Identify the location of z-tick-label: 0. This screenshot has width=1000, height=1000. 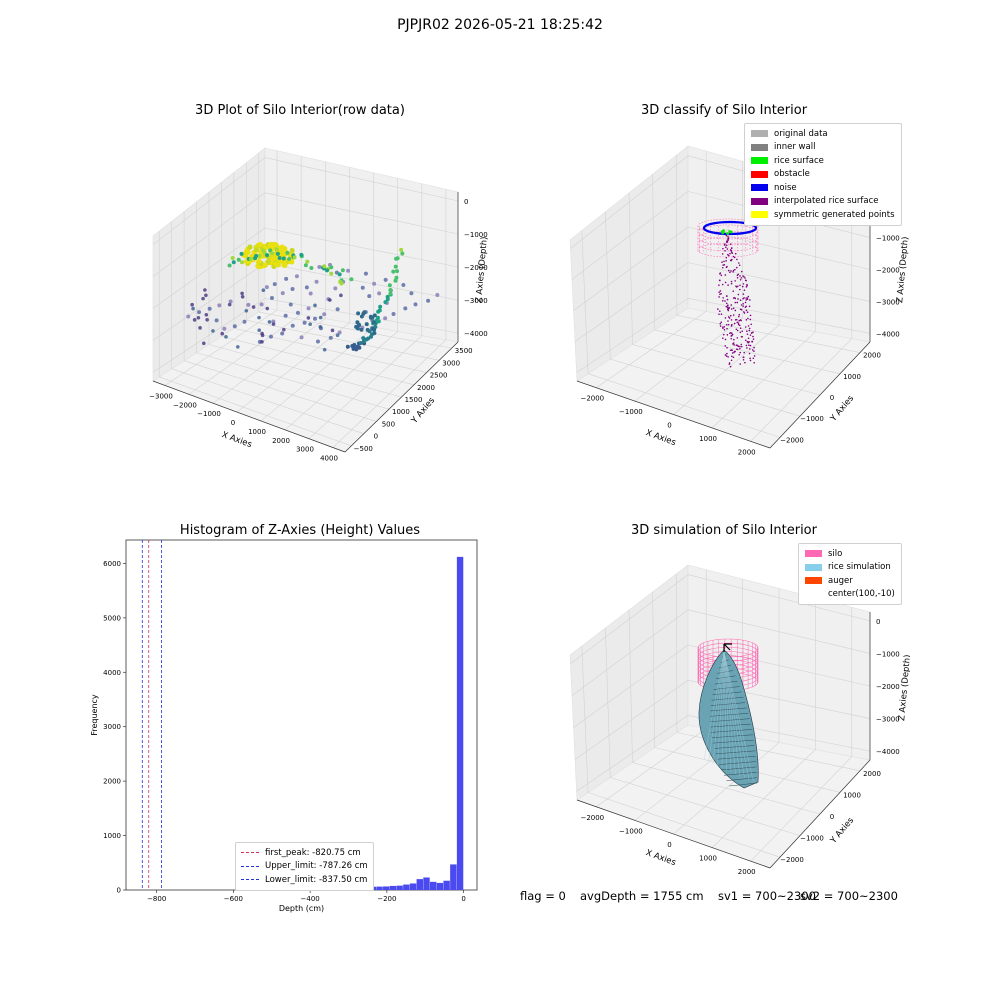
(878, 622).